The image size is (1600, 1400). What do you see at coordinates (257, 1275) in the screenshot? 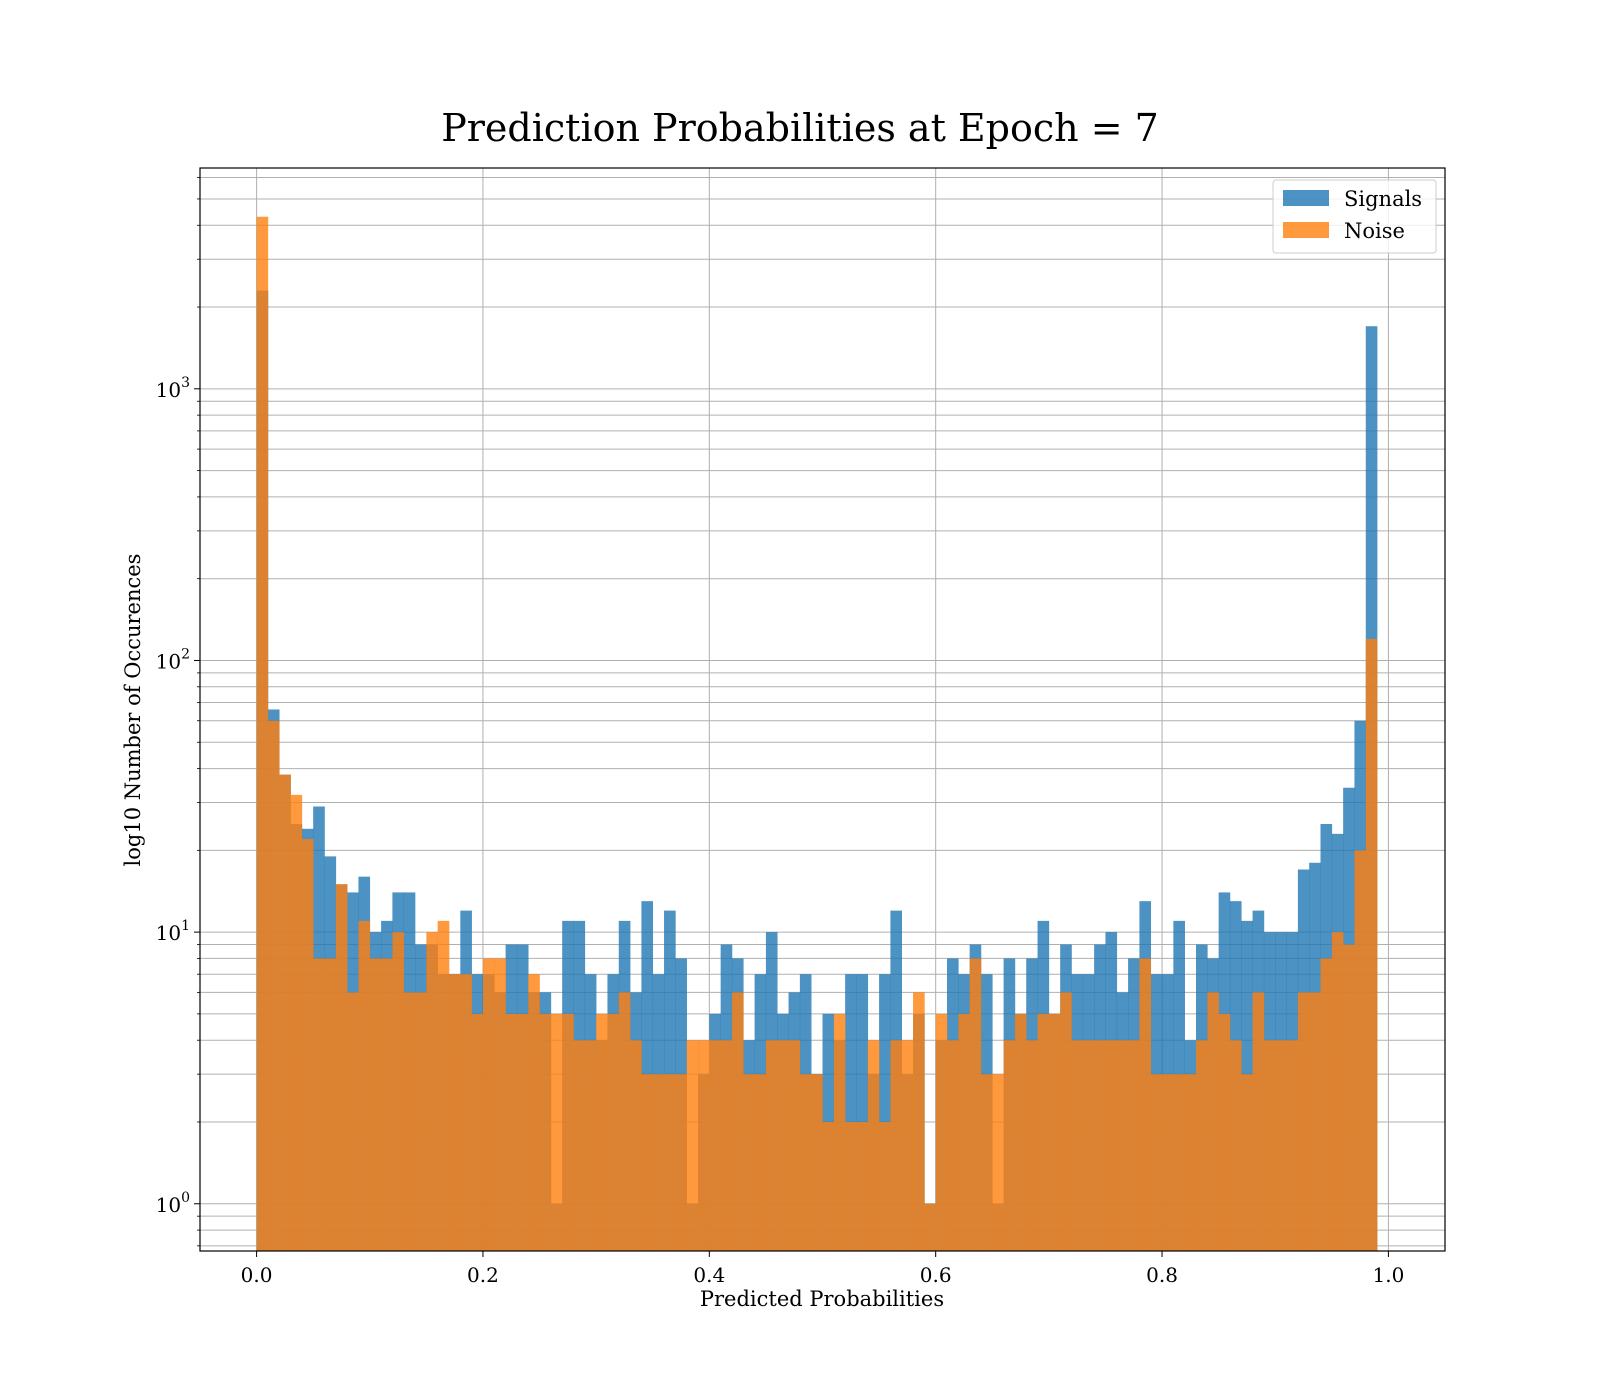
I see `x-tick-label: 0.0` at bounding box center [257, 1275].